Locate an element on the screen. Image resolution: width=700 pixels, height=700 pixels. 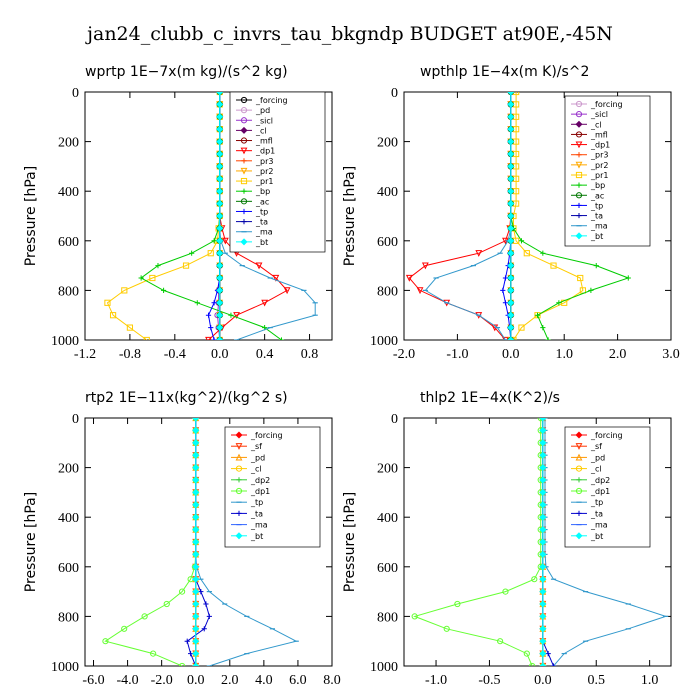
legend-label: _cl is located at coordinates (596, 469).